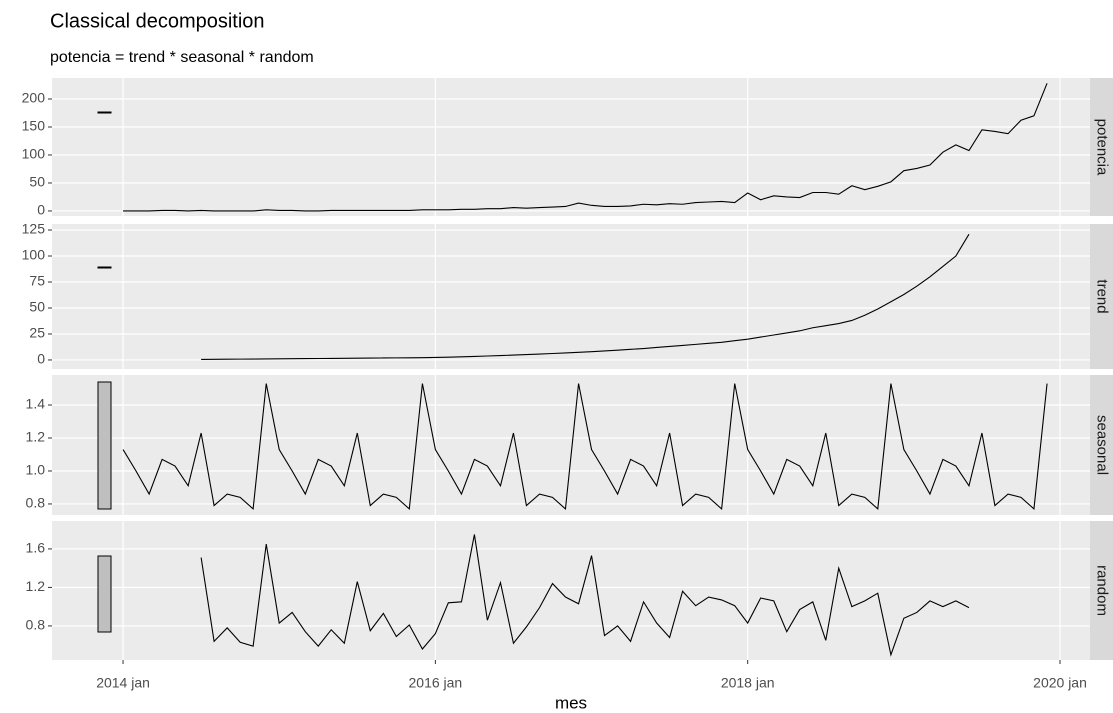  I want to click on chart-subtitle: potencia = trend * seasonal * random, so click(182, 57).